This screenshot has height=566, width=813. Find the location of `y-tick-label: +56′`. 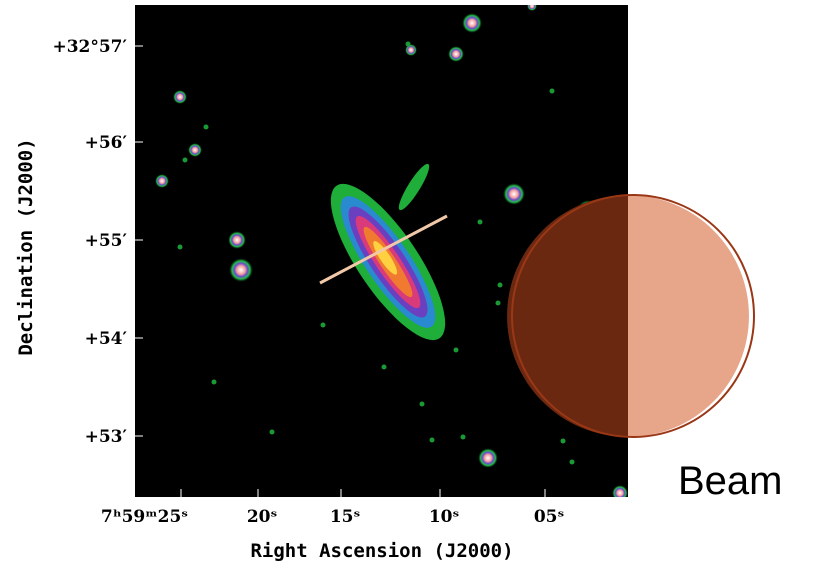

y-tick-label: +56′ is located at coordinates (106, 143).